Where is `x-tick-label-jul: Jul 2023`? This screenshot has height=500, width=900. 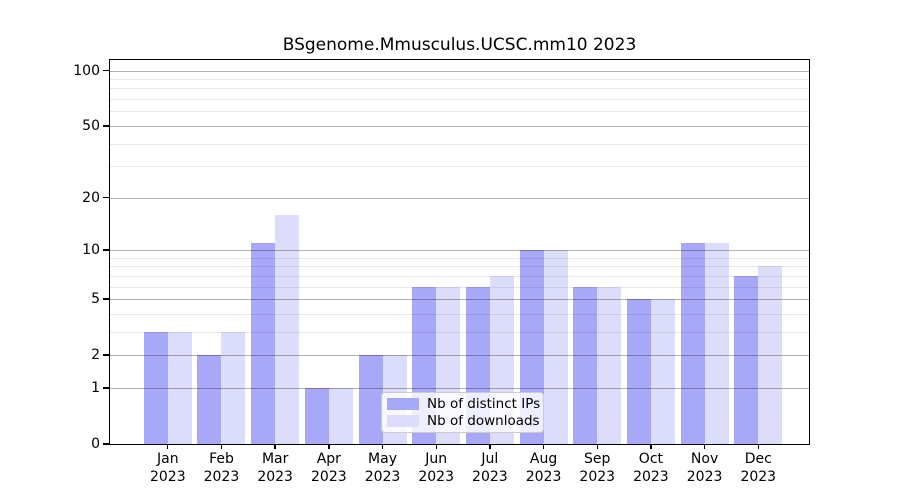
x-tick-label-jul: Jul 2023 is located at coordinates (490, 468).